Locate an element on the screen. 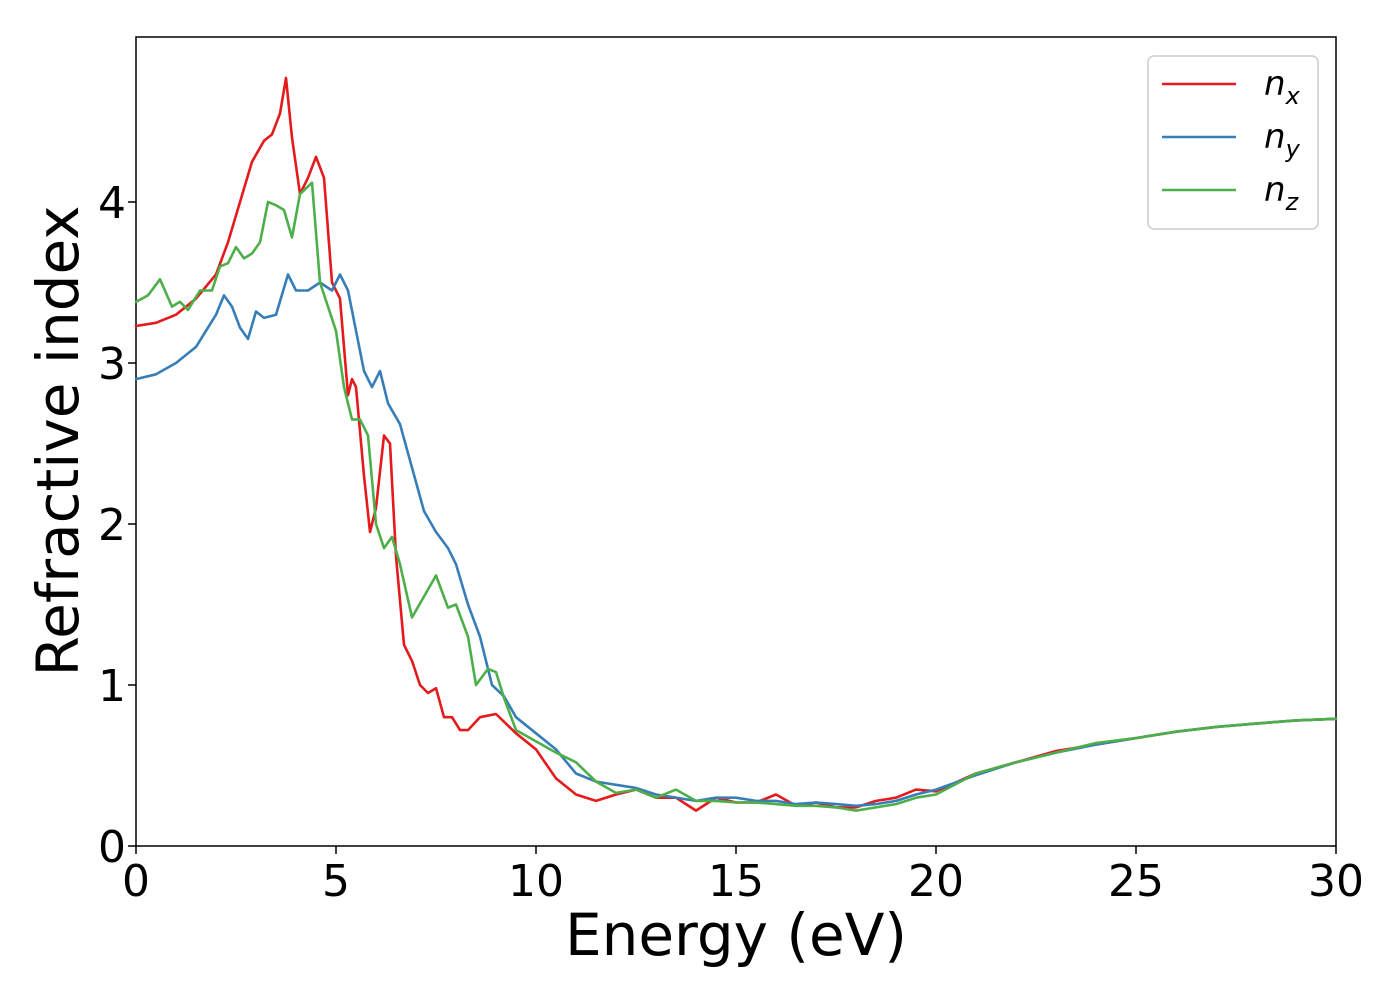 The image size is (1400, 1000). y-tick-label: 4 is located at coordinates (112, 203).